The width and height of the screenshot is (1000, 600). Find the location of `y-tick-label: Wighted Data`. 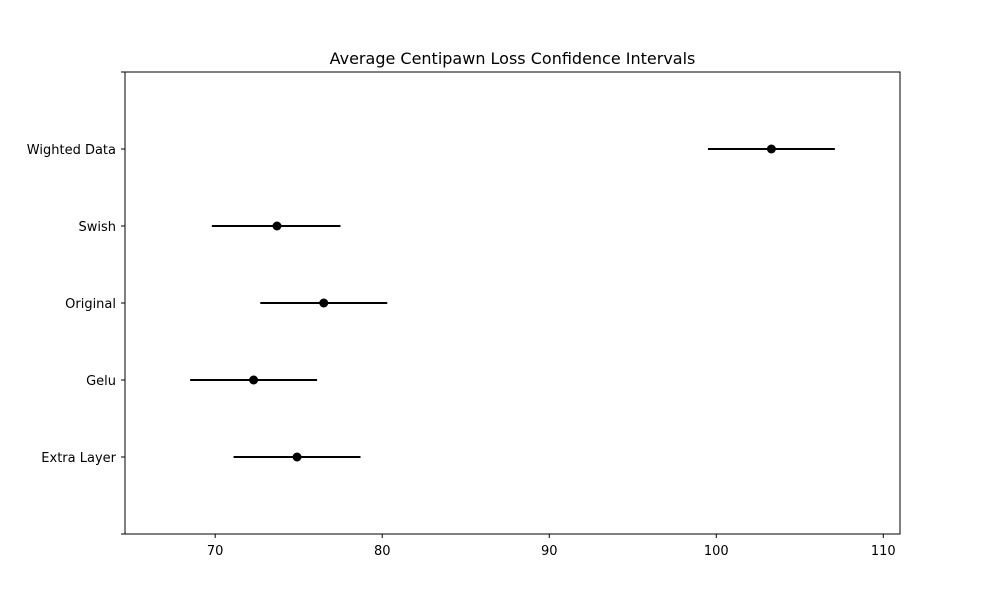

y-tick-label: Wighted Data is located at coordinates (71, 150).